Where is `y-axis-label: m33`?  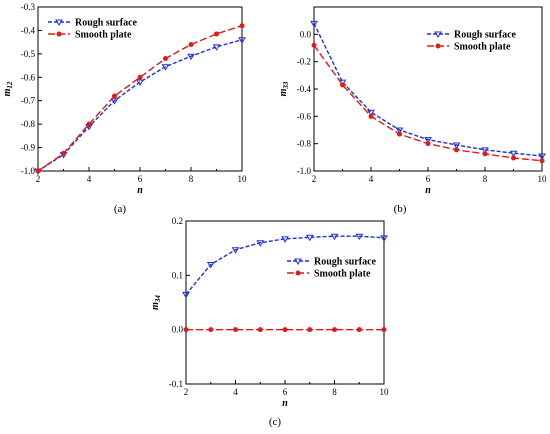
y-axis-label: m33 is located at coordinates (284, 88).